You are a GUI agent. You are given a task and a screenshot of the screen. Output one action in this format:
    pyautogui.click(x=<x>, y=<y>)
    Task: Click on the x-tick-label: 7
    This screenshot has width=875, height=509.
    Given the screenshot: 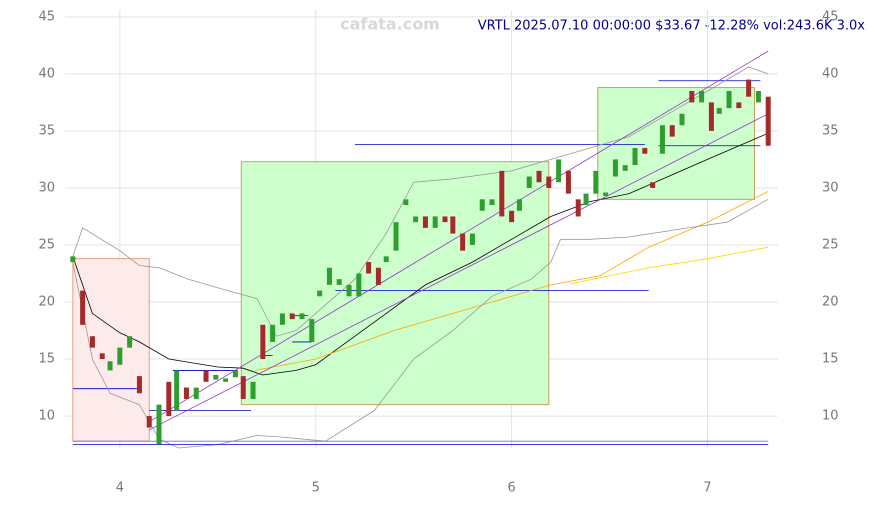 What is the action you would take?
    pyautogui.click(x=707, y=488)
    